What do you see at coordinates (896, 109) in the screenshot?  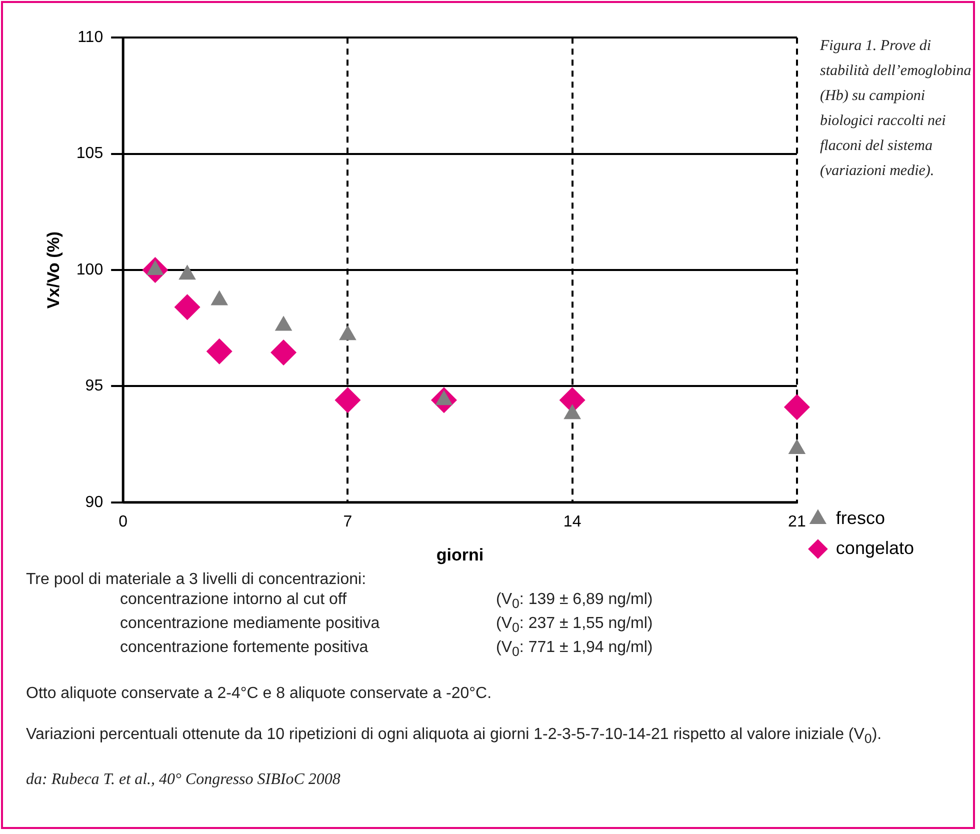 I see `text: Figura 1. Prove di stabilità dell’emoglobina (Hb) su campioni biologici raccolti nei flaconi del sistema (variazioni medie).` at bounding box center [896, 109].